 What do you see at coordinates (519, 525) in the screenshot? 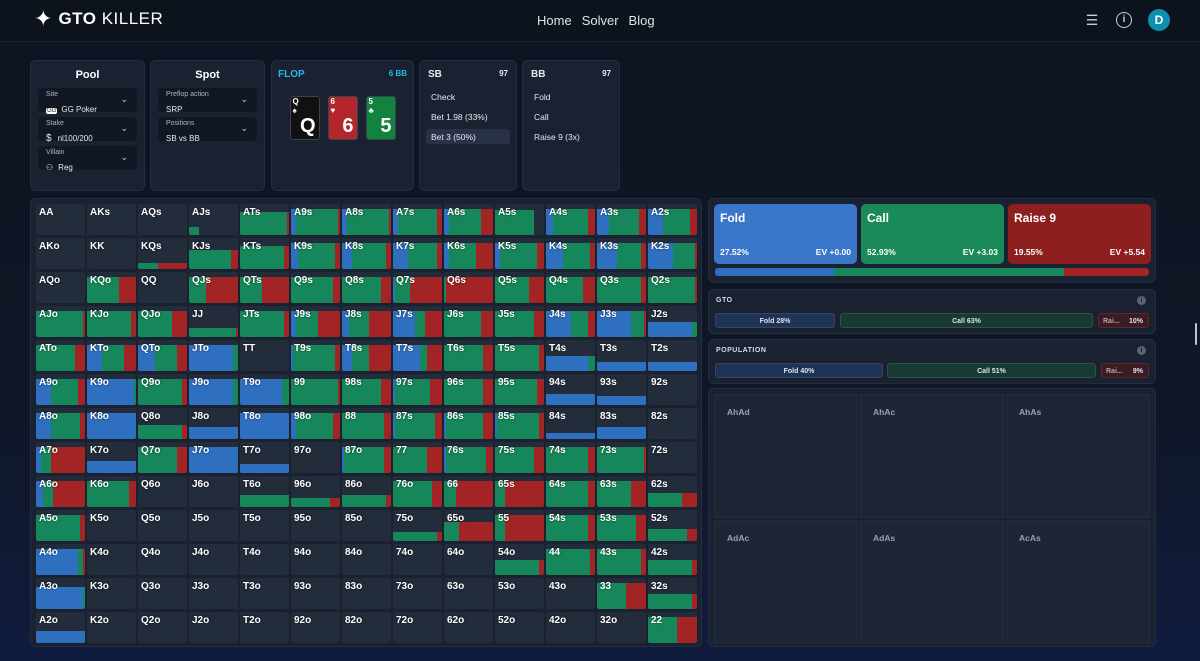
I see `range-cell: 55` at bounding box center [519, 525].